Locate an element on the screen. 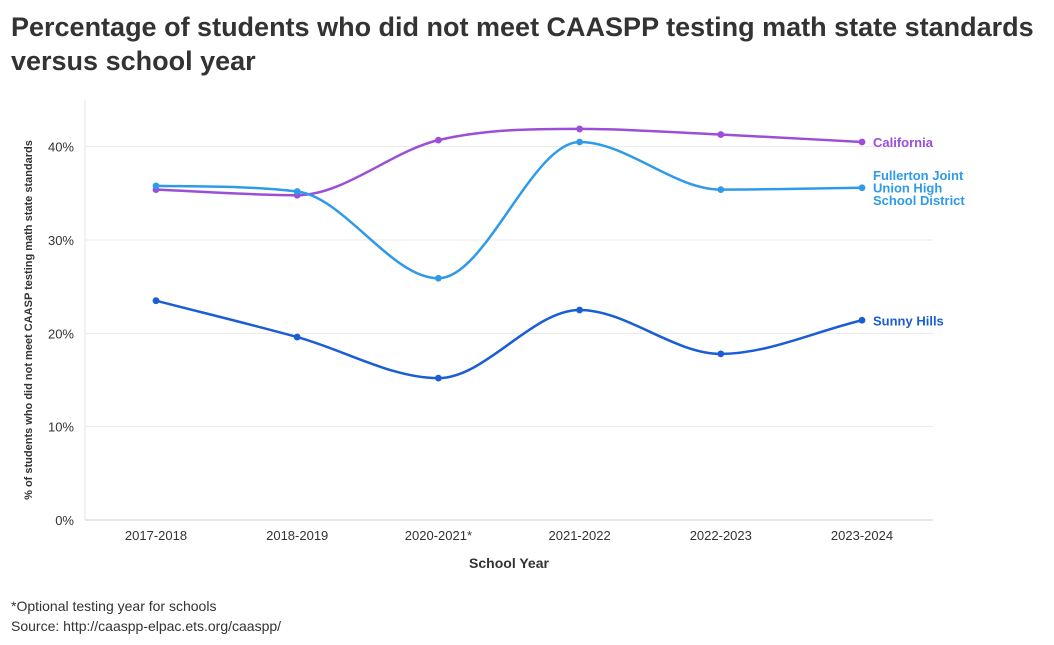 The width and height of the screenshot is (1054, 645). series-label: Union High is located at coordinates (907, 188).